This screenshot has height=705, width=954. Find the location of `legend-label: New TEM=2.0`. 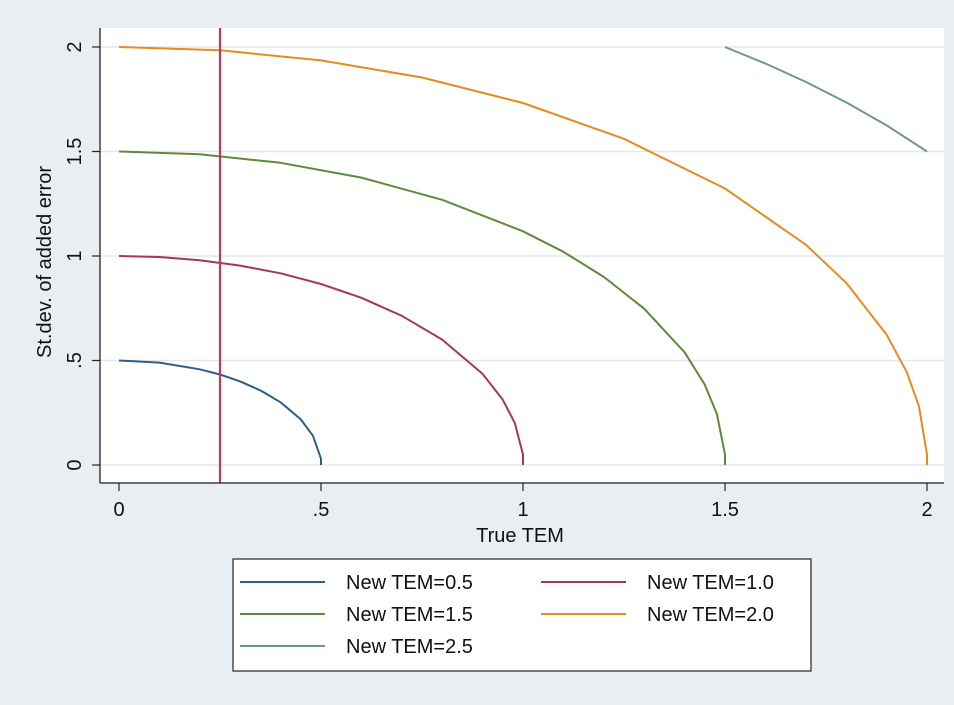

legend-label: New TEM=2.0 is located at coordinates (710, 615).